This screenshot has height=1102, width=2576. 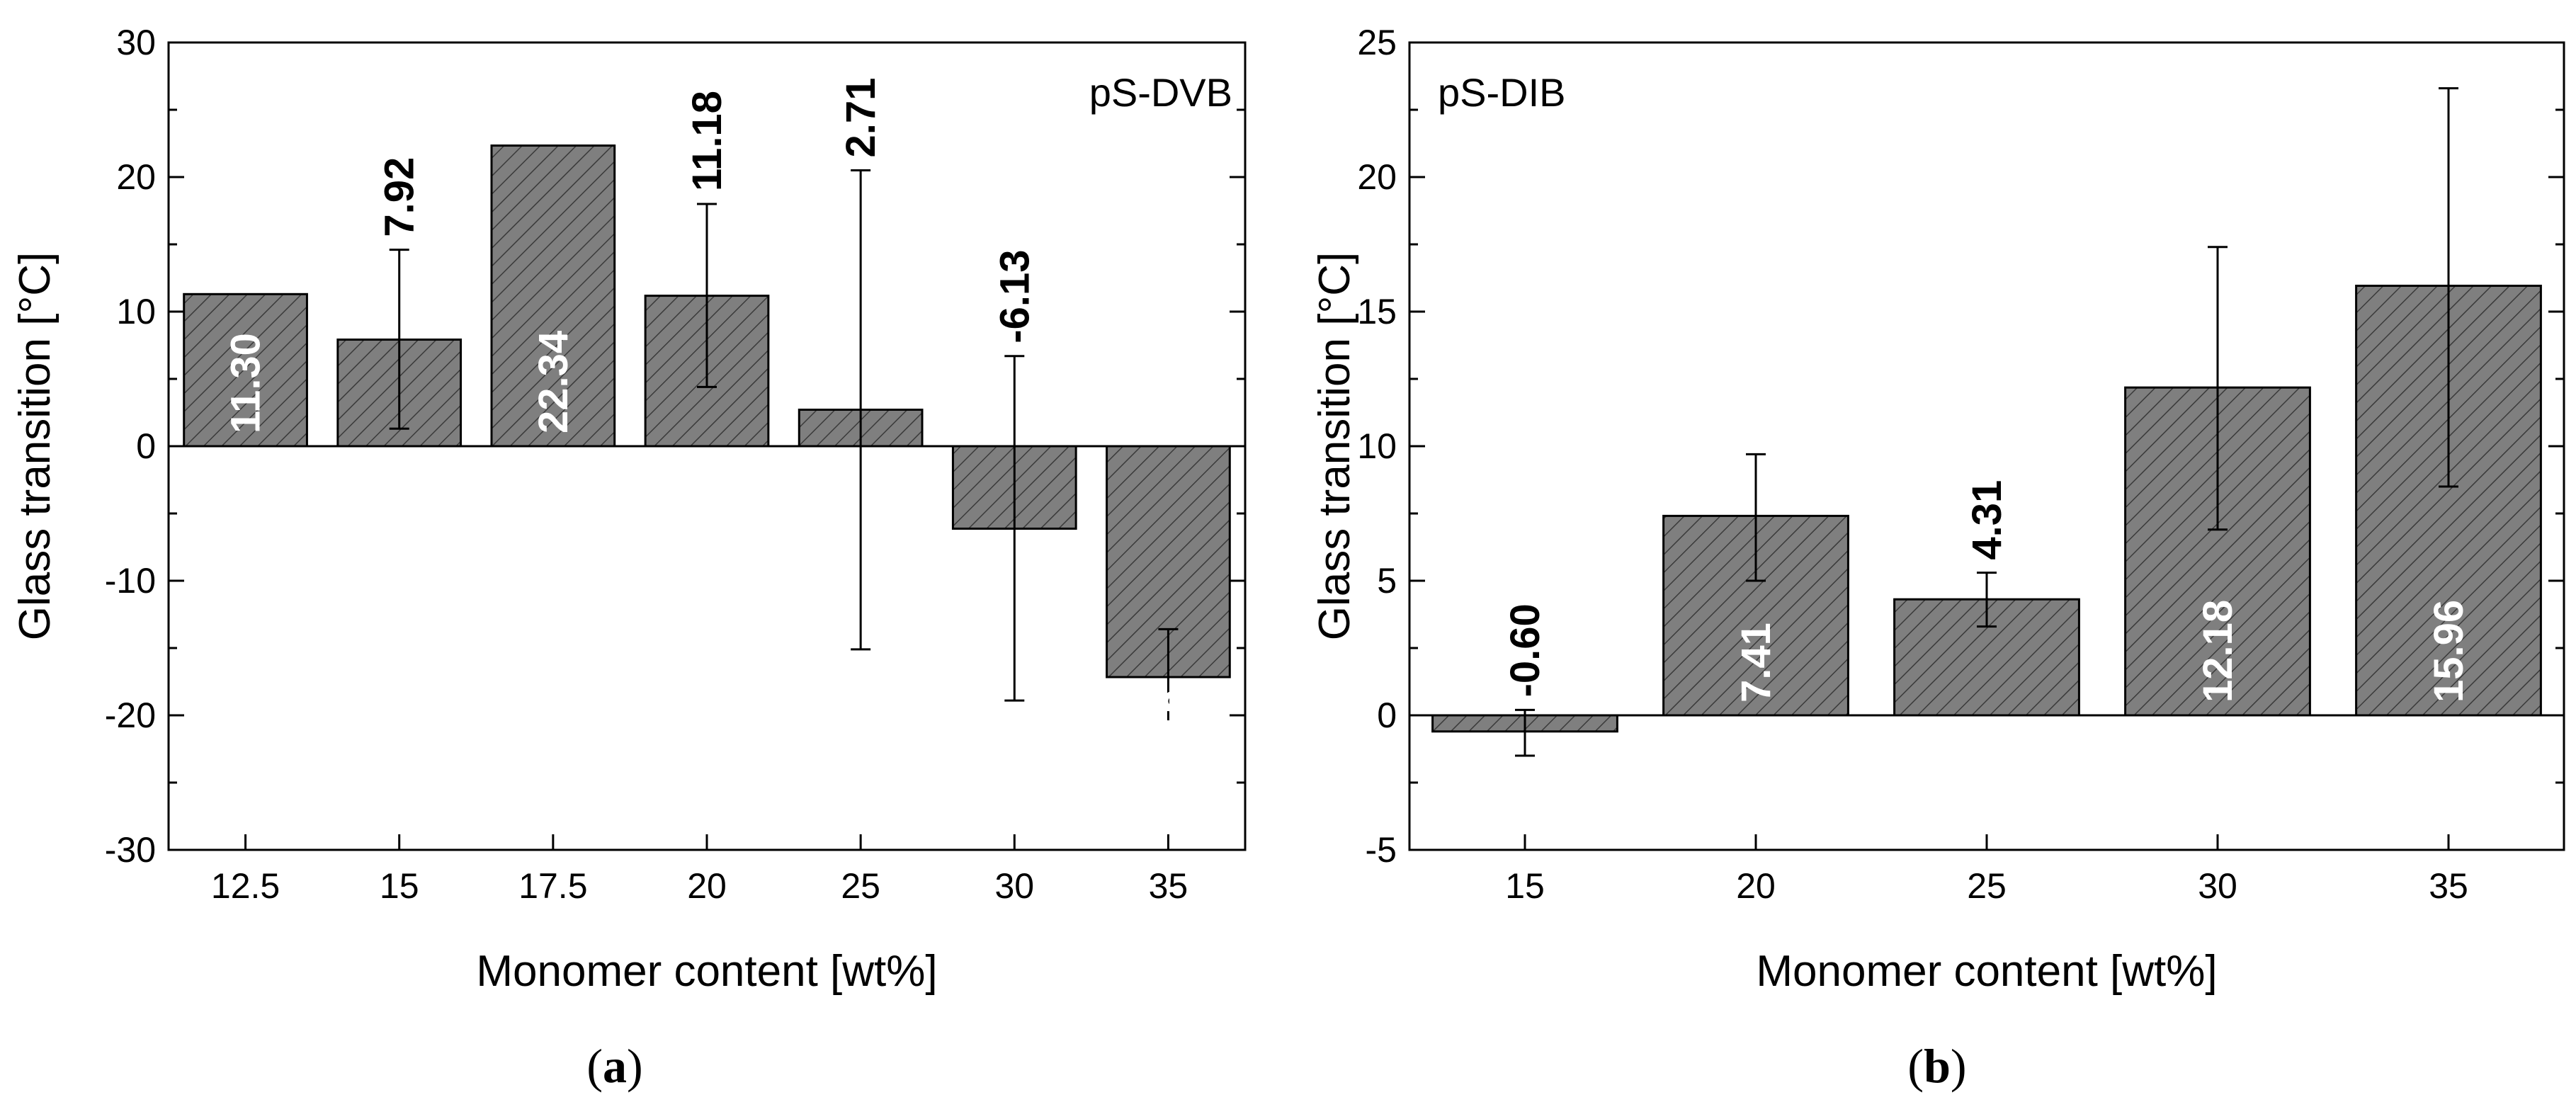 What do you see at coordinates (246, 383) in the screenshot?
I see `data-label: 11.30` at bounding box center [246, 383].